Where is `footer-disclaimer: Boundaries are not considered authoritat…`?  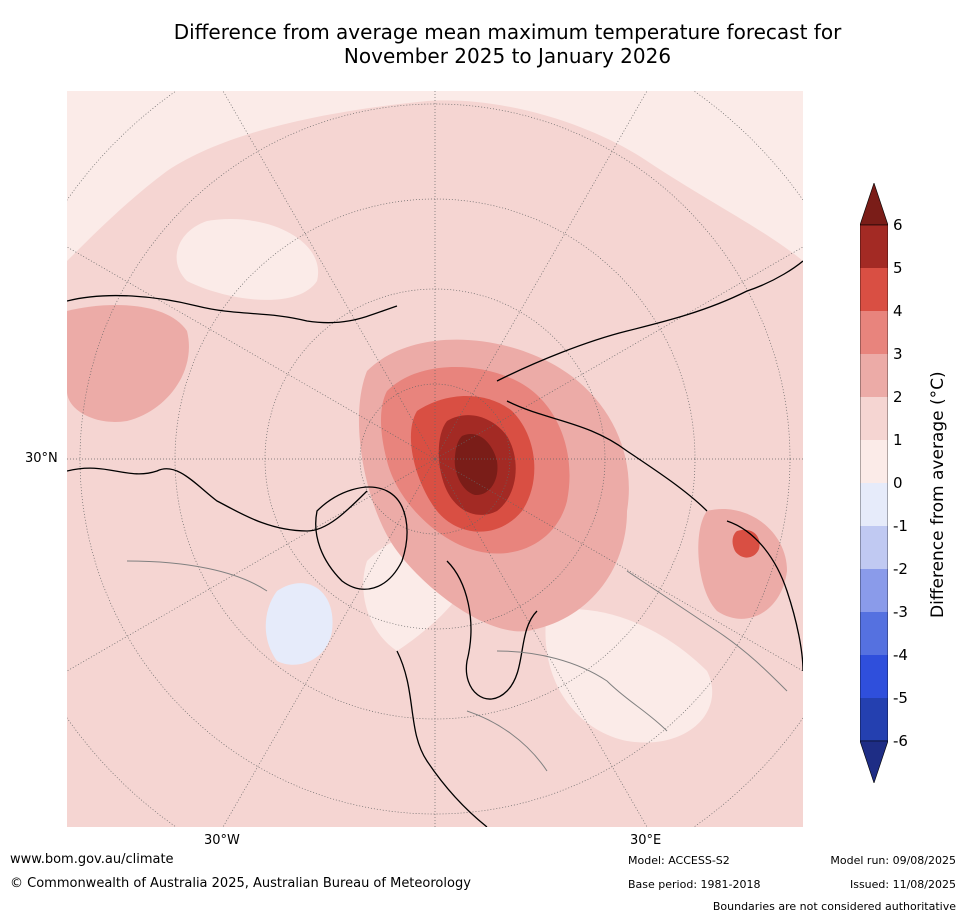 footer-disclaimer: Boundaries are not considered authoritat… is located at coordinates (834, 906).